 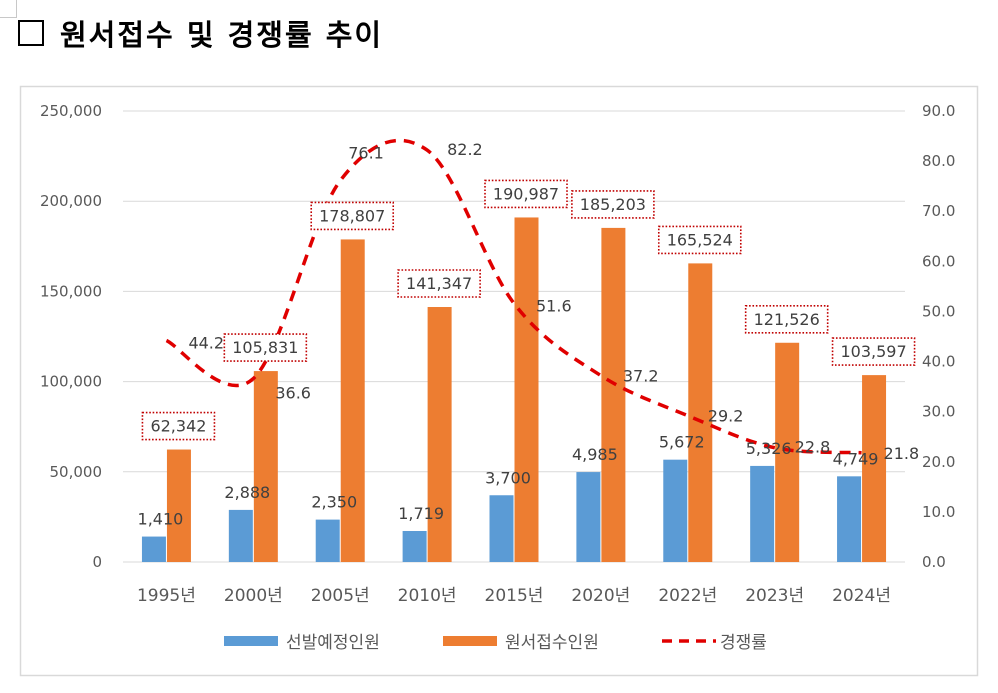 What do you see at coordinates (641, 376) in the screenshot?
I see `label-rate: 37.2` at bounding box center [641, 376].